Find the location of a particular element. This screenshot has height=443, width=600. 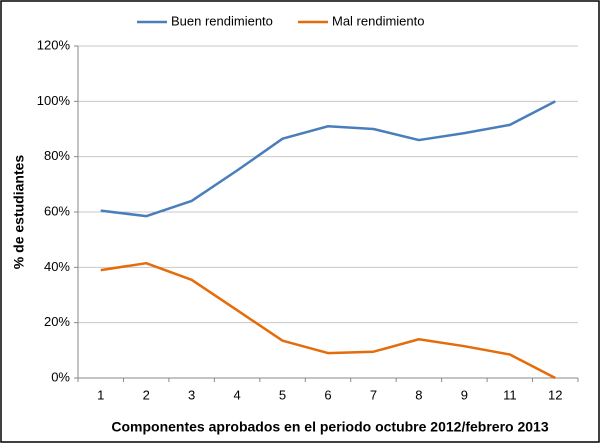

x-tick-label: 2 is located at coordinates (146, 394).